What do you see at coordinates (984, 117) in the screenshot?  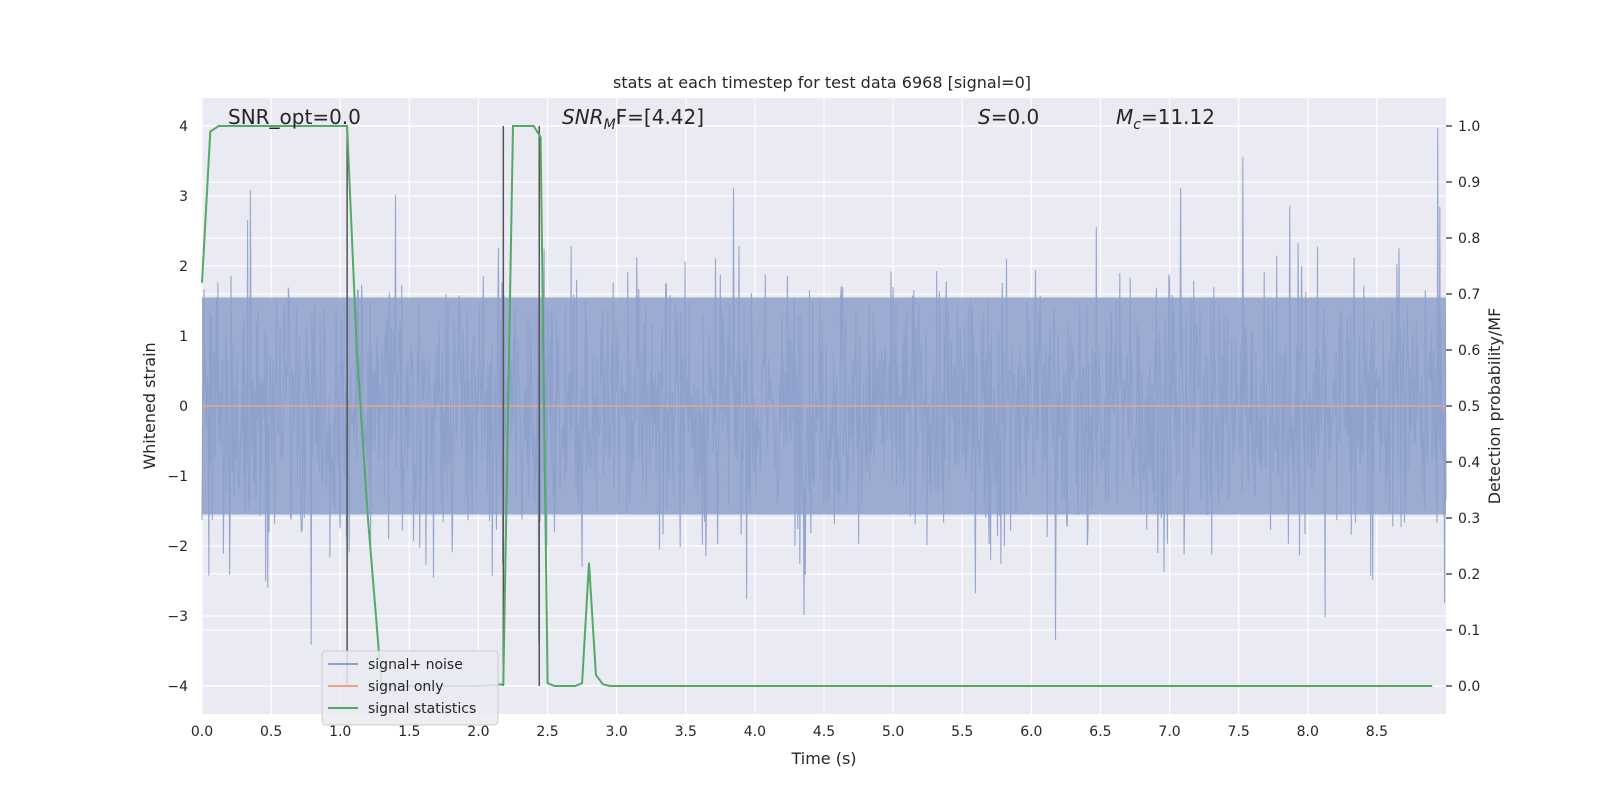 I see `annotation-s-main: S` at bounding box center [984, 117].